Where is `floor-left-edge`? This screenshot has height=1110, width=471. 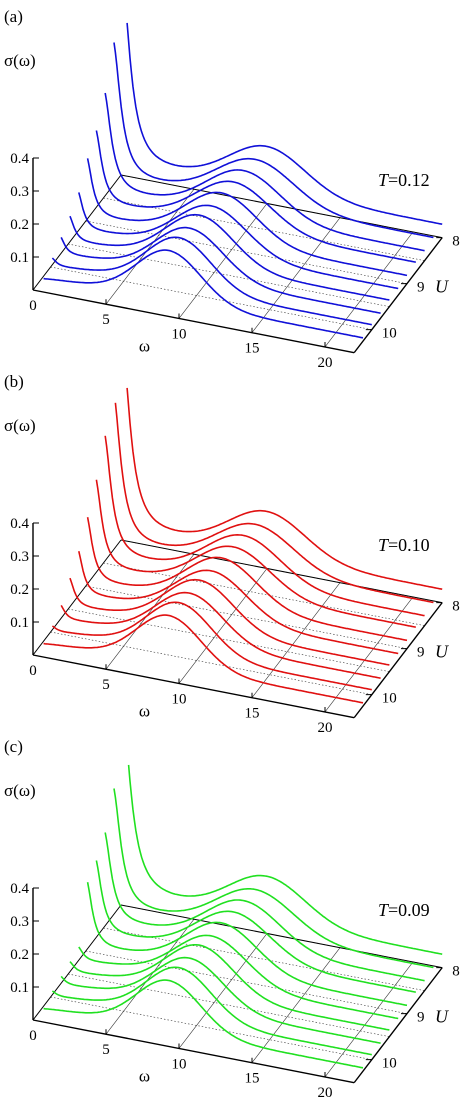 floor-left-edge is located at coordinates (77, 962).